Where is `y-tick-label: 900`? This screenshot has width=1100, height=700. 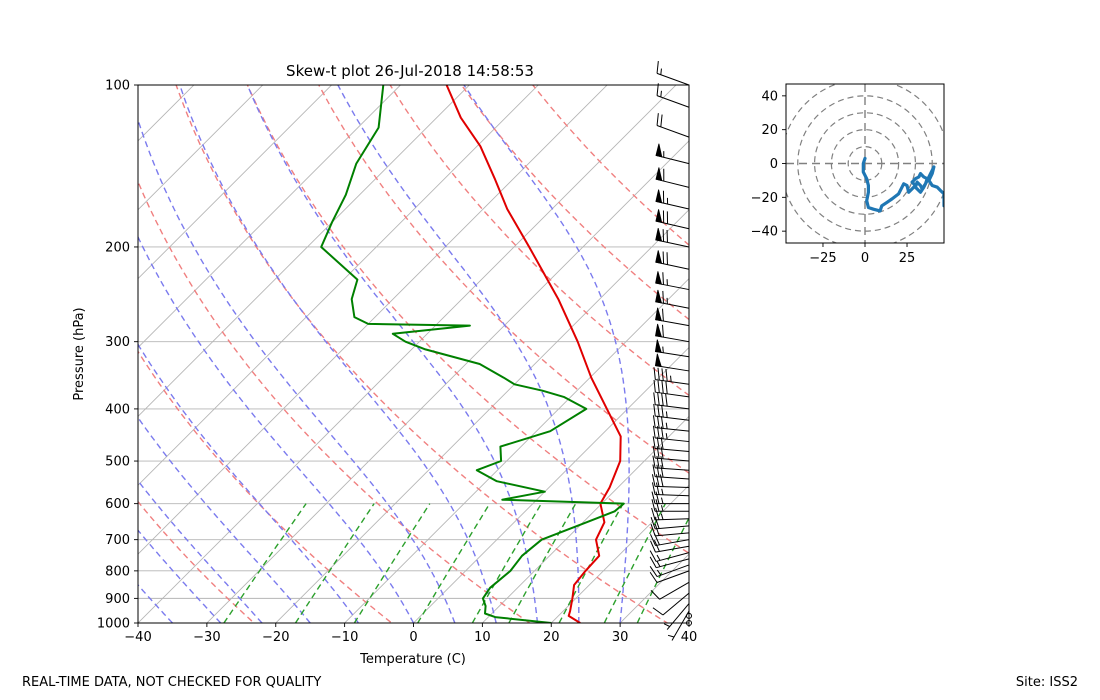 y-tick-label: 900 is located at coordinates (117, 599).